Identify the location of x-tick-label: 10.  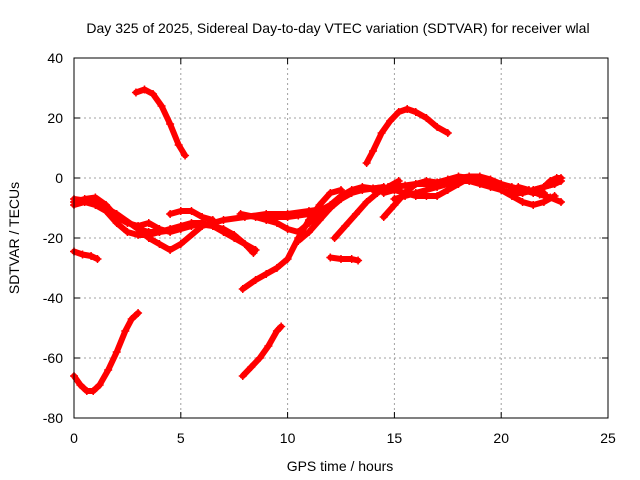
(288, 438).